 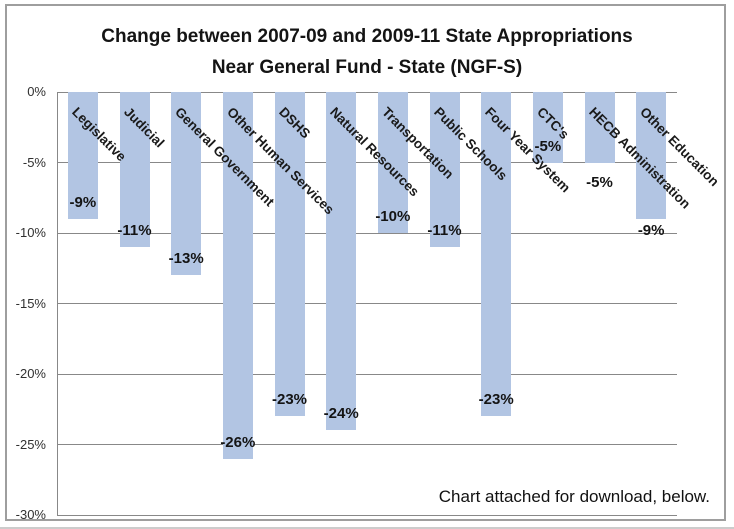 What do you see at coordinates (341, 414) in the screenshot?
I see `value-label: -24%` at bounding box center [341, 414].